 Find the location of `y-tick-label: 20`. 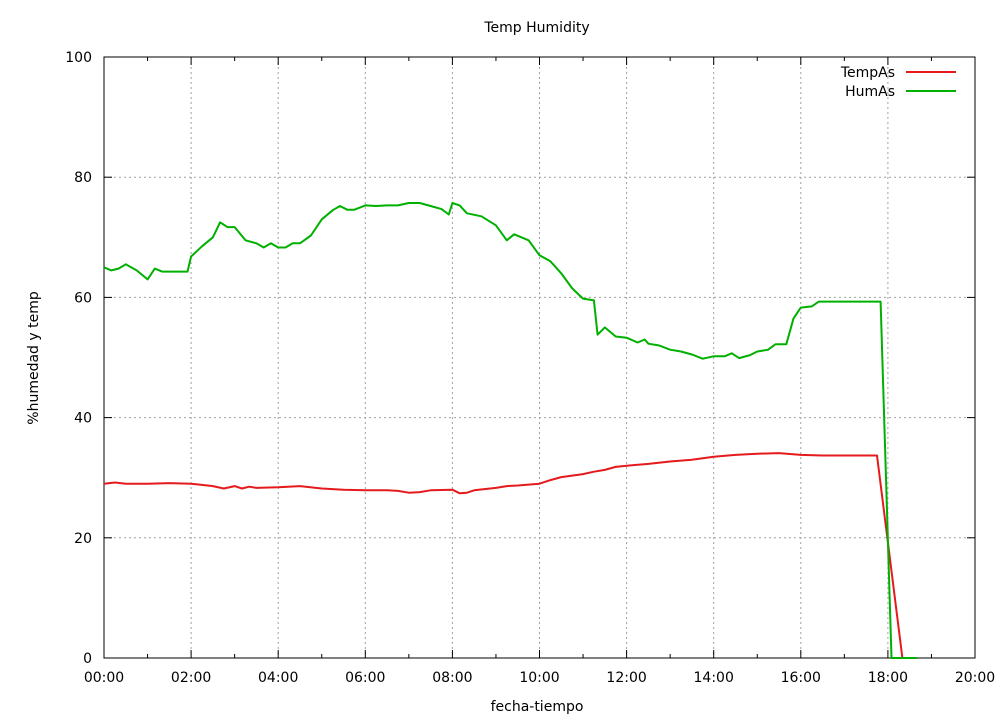

y-tick-label: 20 is located at coordinates (83, 539).